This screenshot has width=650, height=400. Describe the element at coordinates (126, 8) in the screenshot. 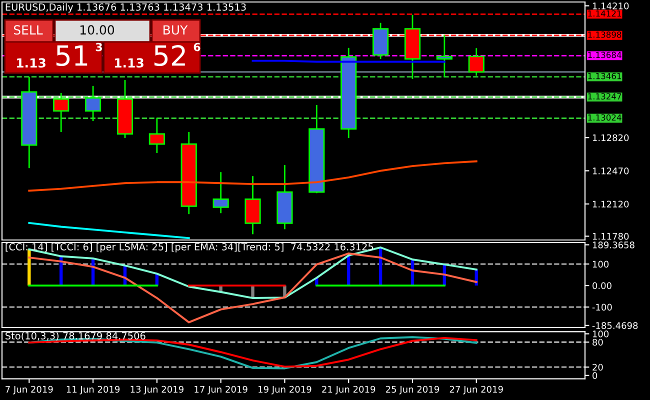

I see `chart-title: EURUSD,Daily 1.13676 1.13763 1.13473 1.13513` at that location.